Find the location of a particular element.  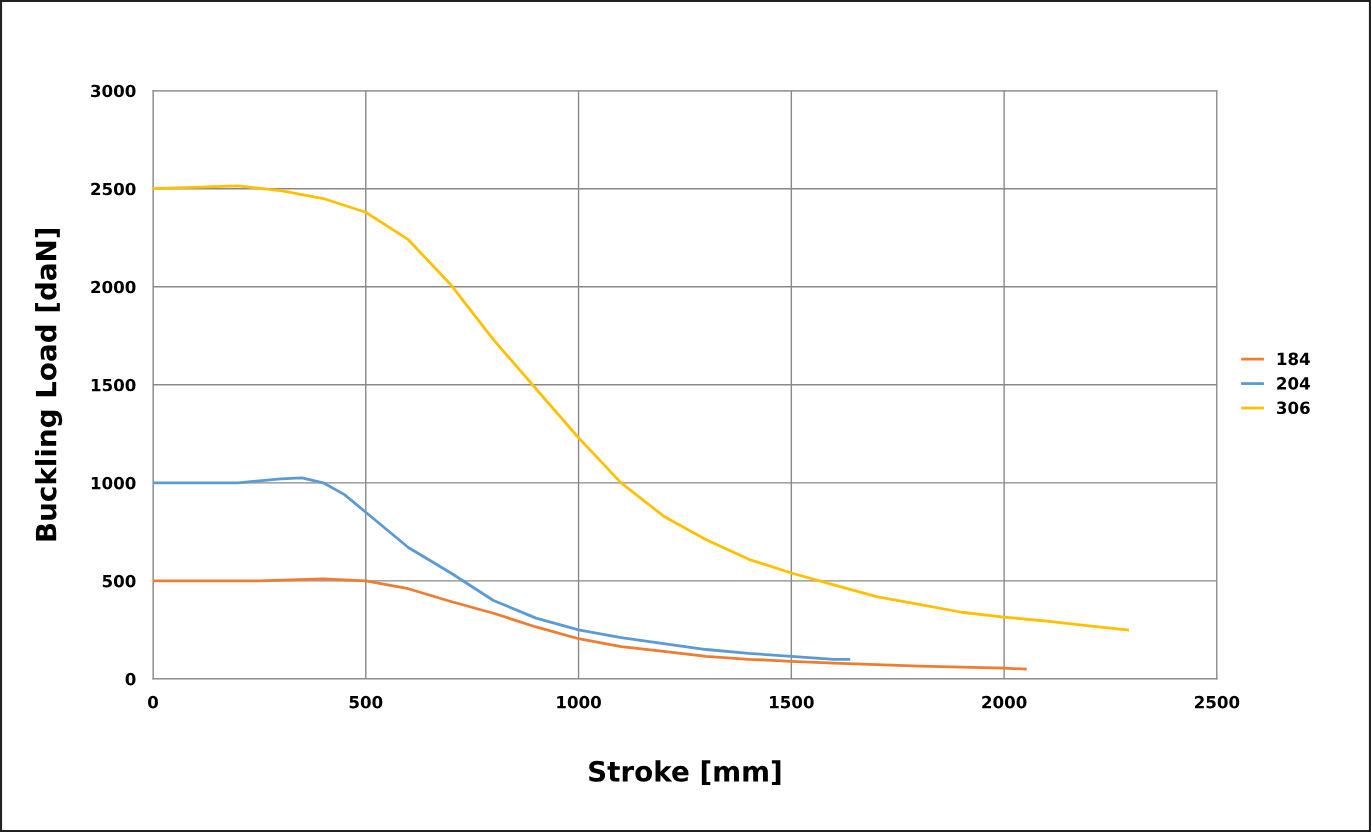

y-axis-title: Buckling Load [daN] is located at coordinates (49, 384).